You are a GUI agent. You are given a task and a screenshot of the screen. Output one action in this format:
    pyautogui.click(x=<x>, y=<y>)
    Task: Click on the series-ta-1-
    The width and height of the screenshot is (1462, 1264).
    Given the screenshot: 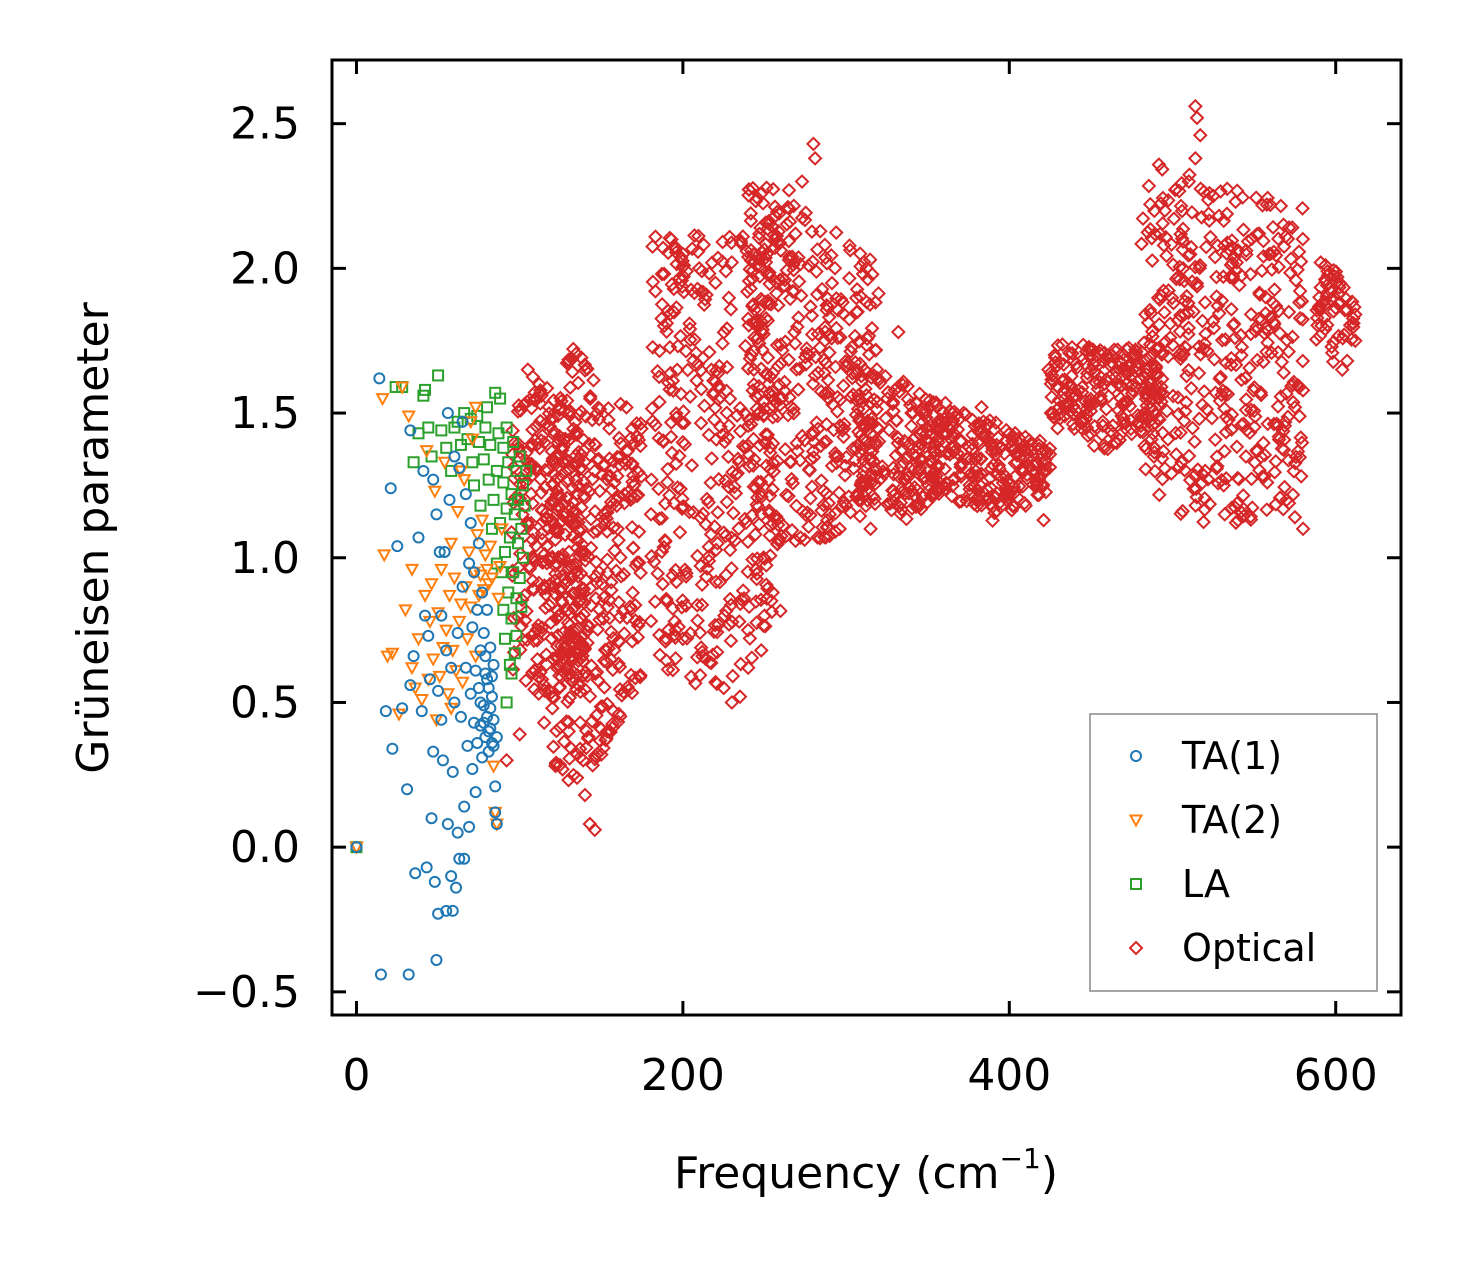 What is the action you would take?
    pyautogui.click(x=426, y=676)
    